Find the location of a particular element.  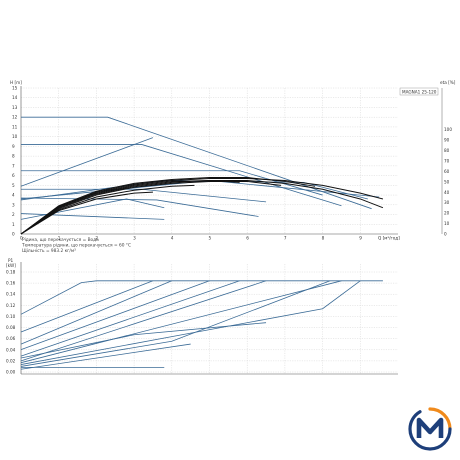

x-tick-label: 0 is located at coordinates (21, 238).